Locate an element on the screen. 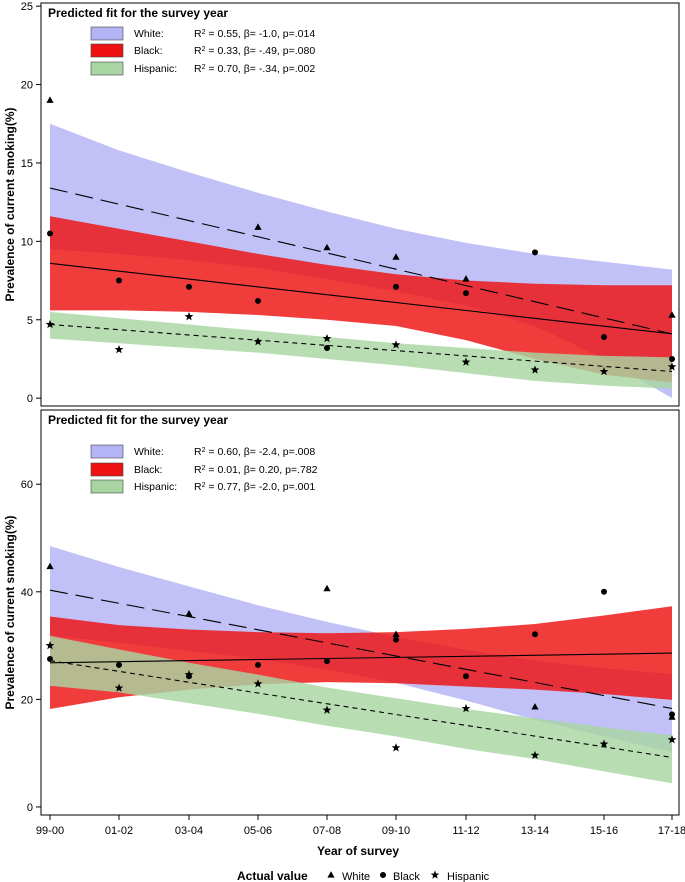 The height and width of the screenshot is (882, 685). footer-title: Actual value is located at coordinates (272, 875).